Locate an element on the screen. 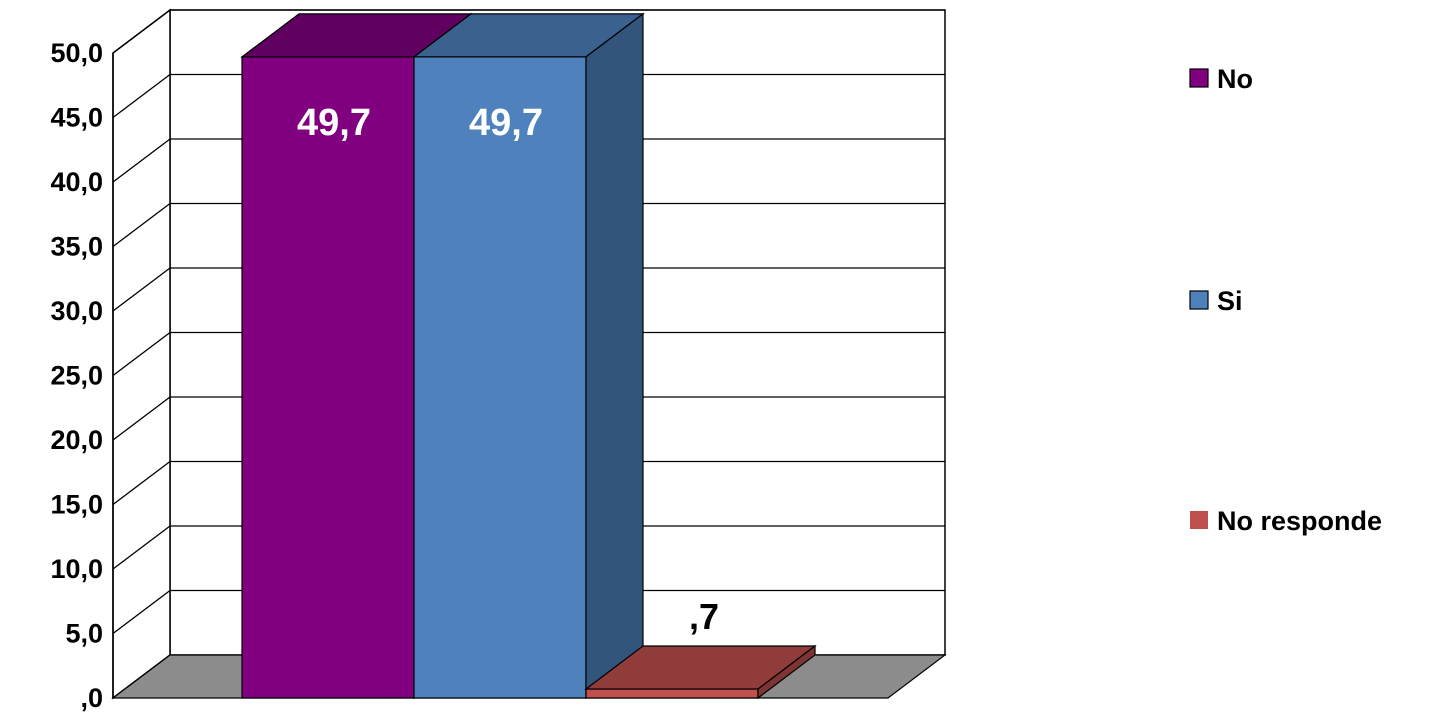 Image resolution: width=1442 pixels, height=725 pixels. y-tick-label: 30,0 is located at coordinates (76, 311).